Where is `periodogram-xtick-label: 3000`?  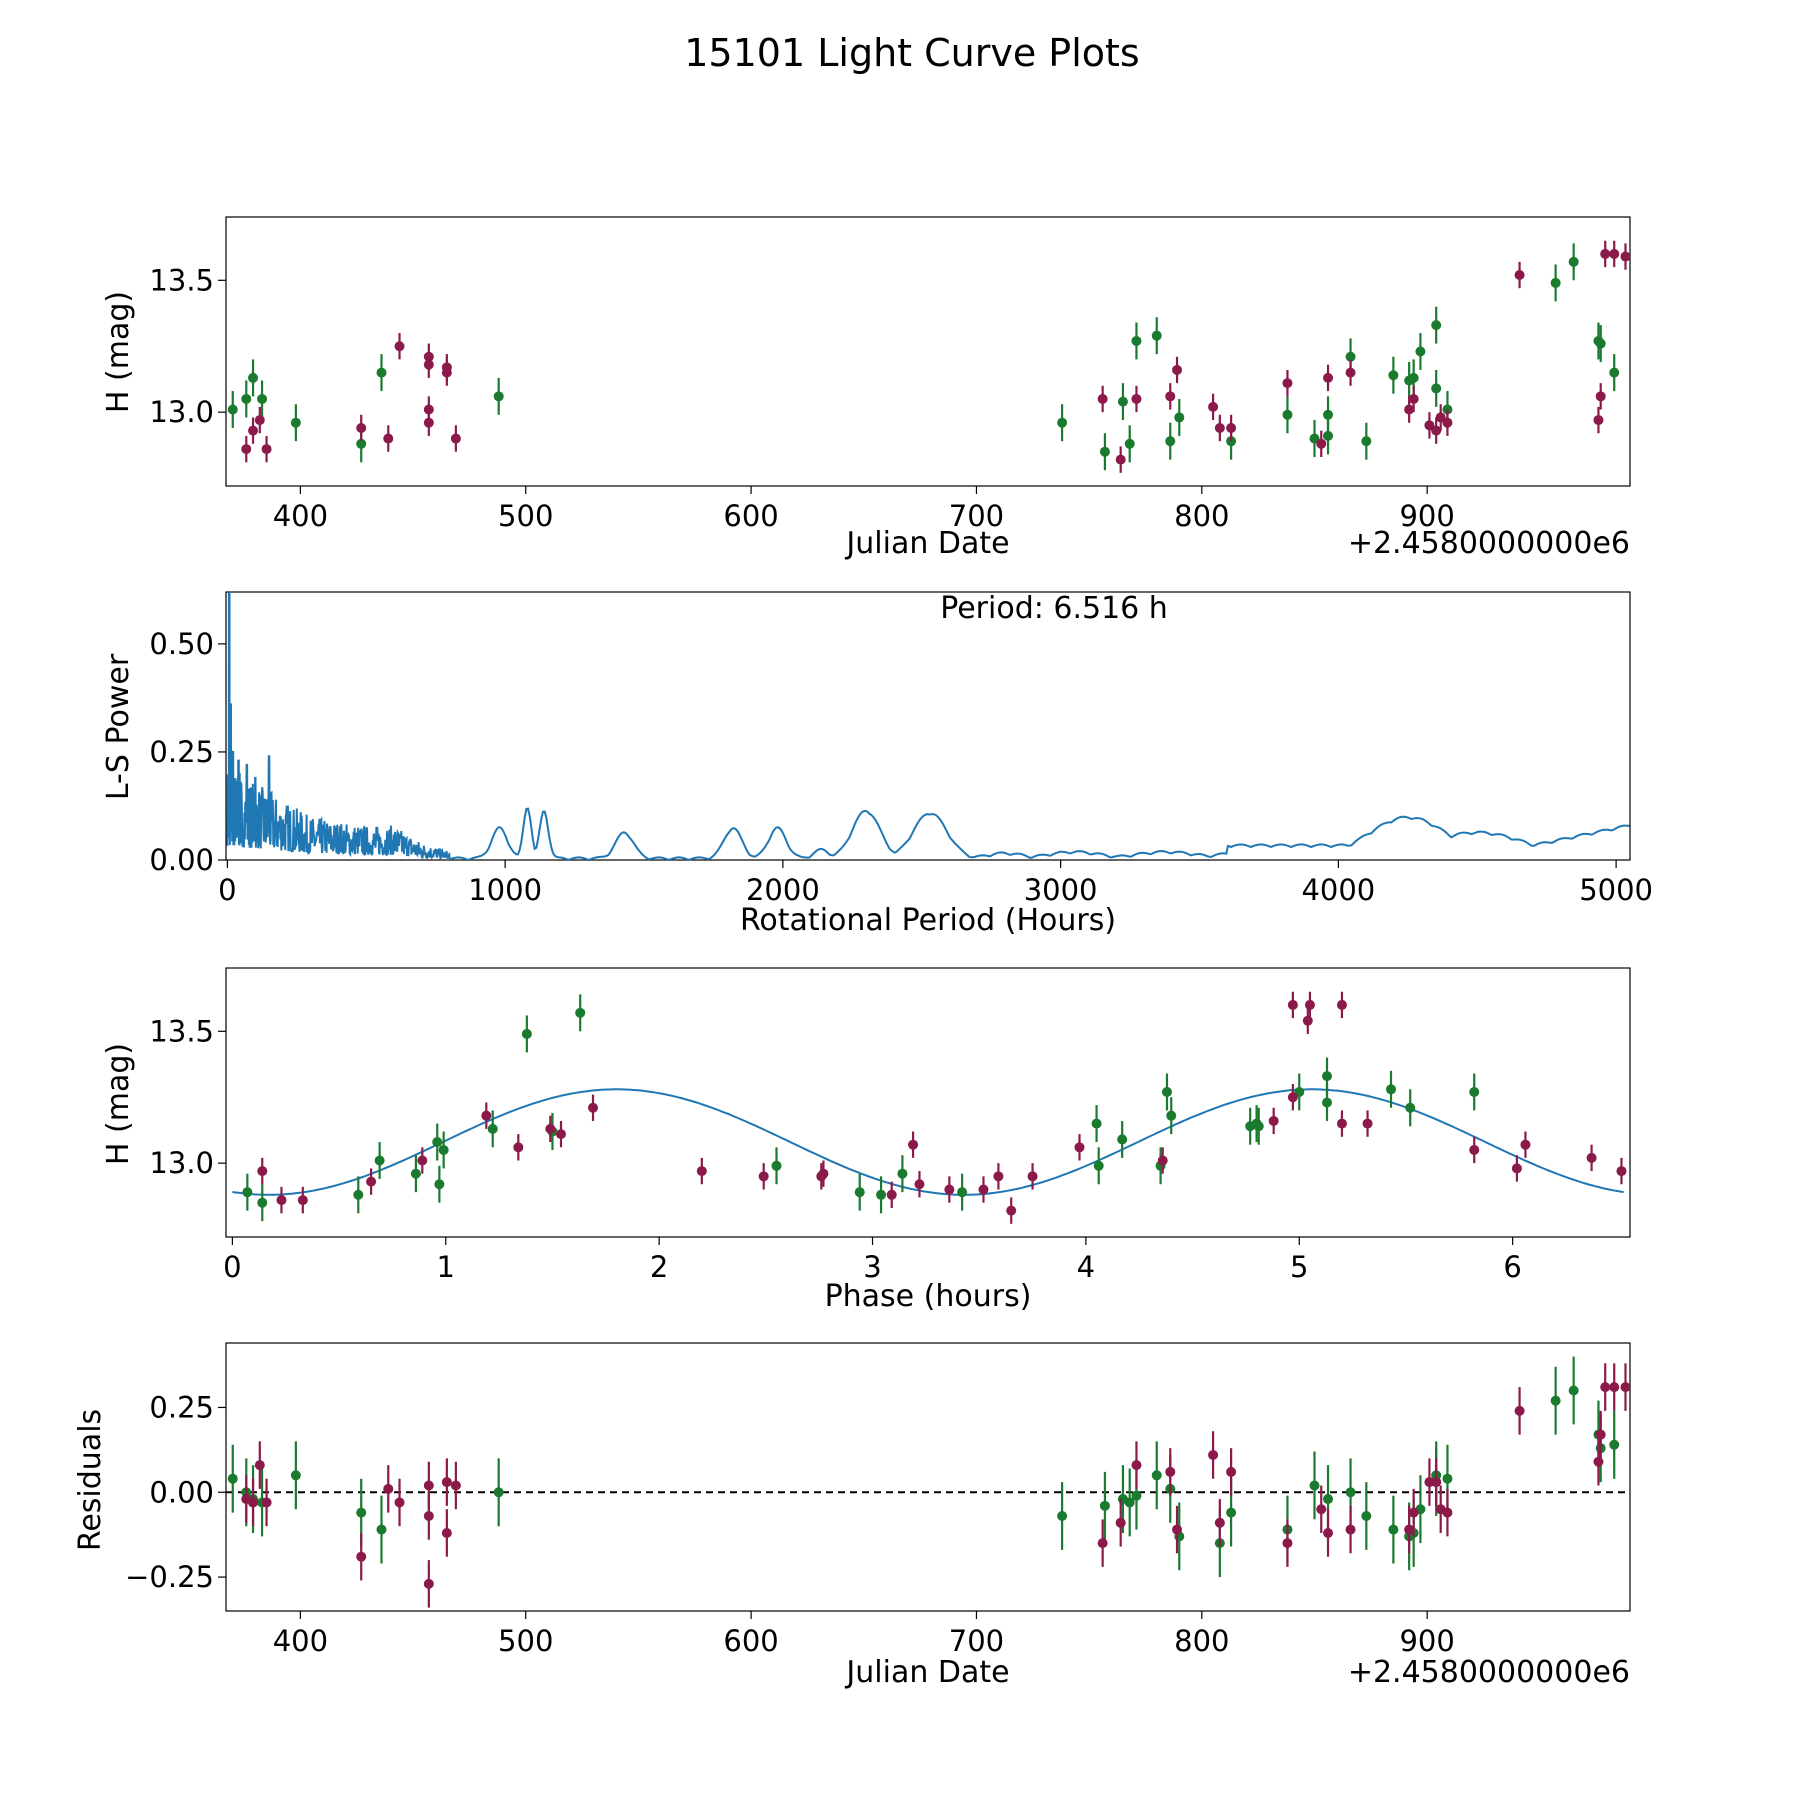
periodogram-xtick-label: 3000 is located at coordinates (1061, 890).